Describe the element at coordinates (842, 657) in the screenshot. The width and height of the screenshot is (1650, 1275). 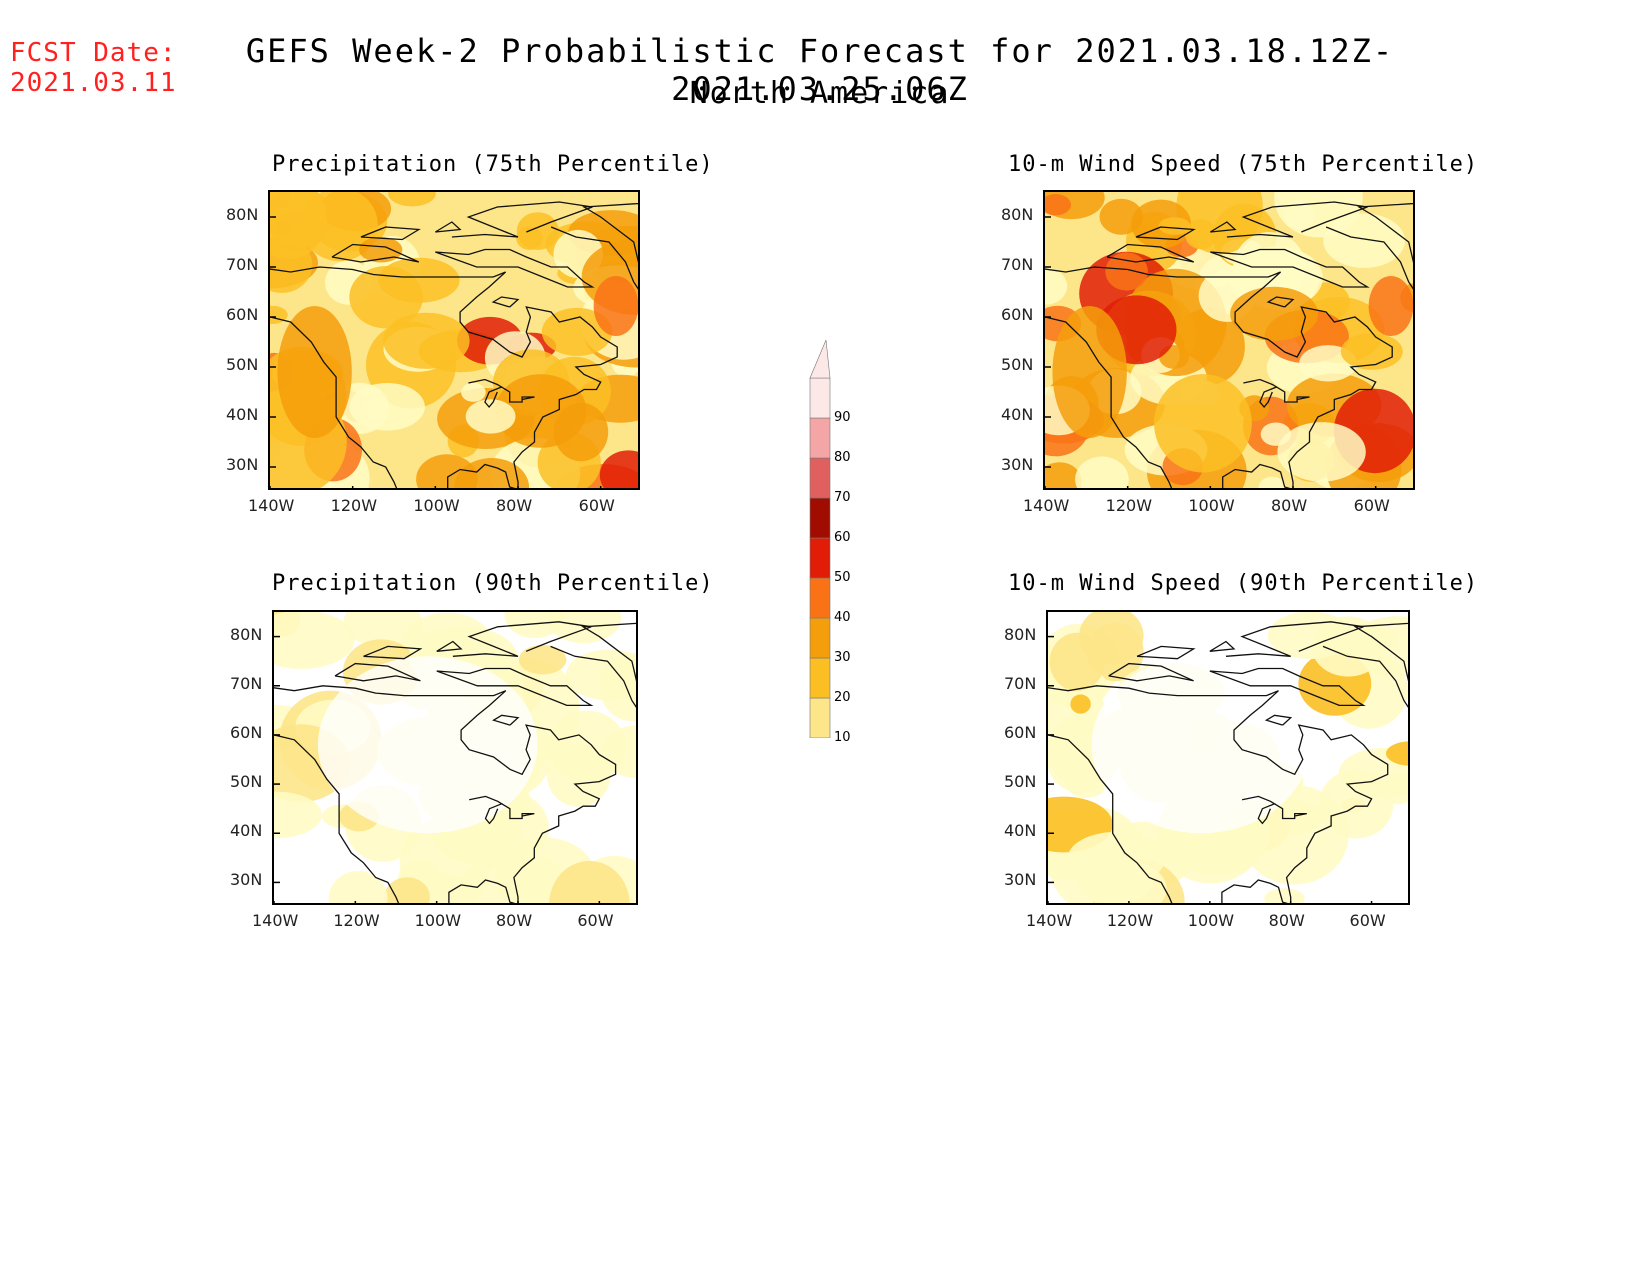
I see `colorbar-label: 30` at that location.